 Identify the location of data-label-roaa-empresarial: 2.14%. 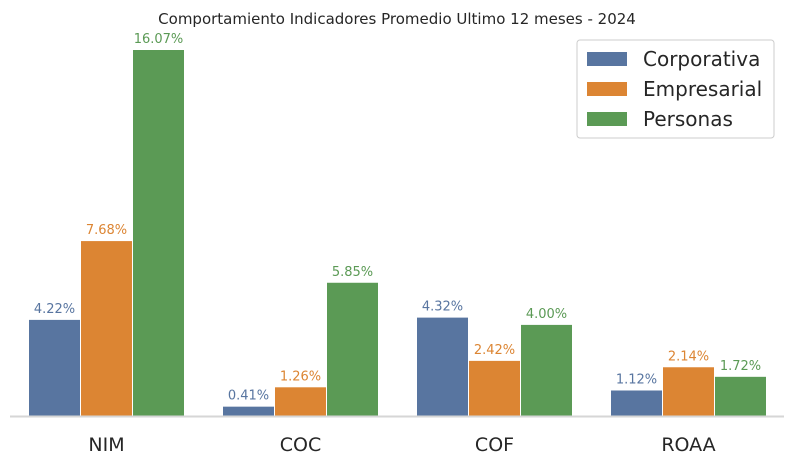
(688, 356).